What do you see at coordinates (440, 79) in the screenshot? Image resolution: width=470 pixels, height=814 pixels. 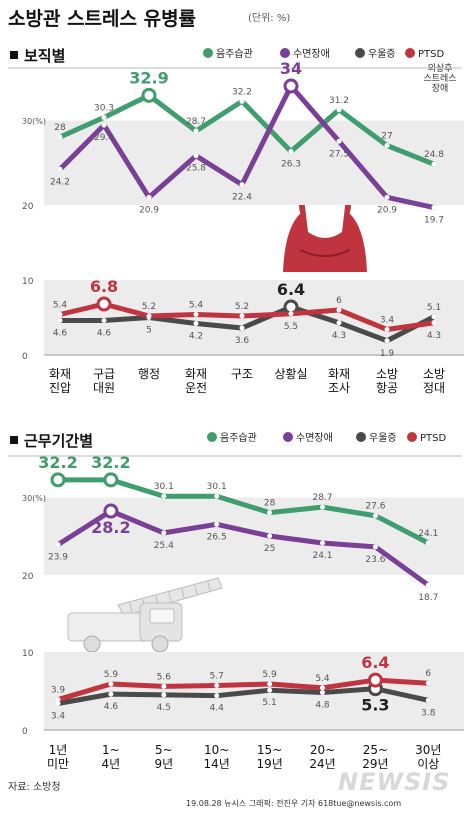 I see `legend-note-line-2: 스트레스` at bounding box center [440, 79].